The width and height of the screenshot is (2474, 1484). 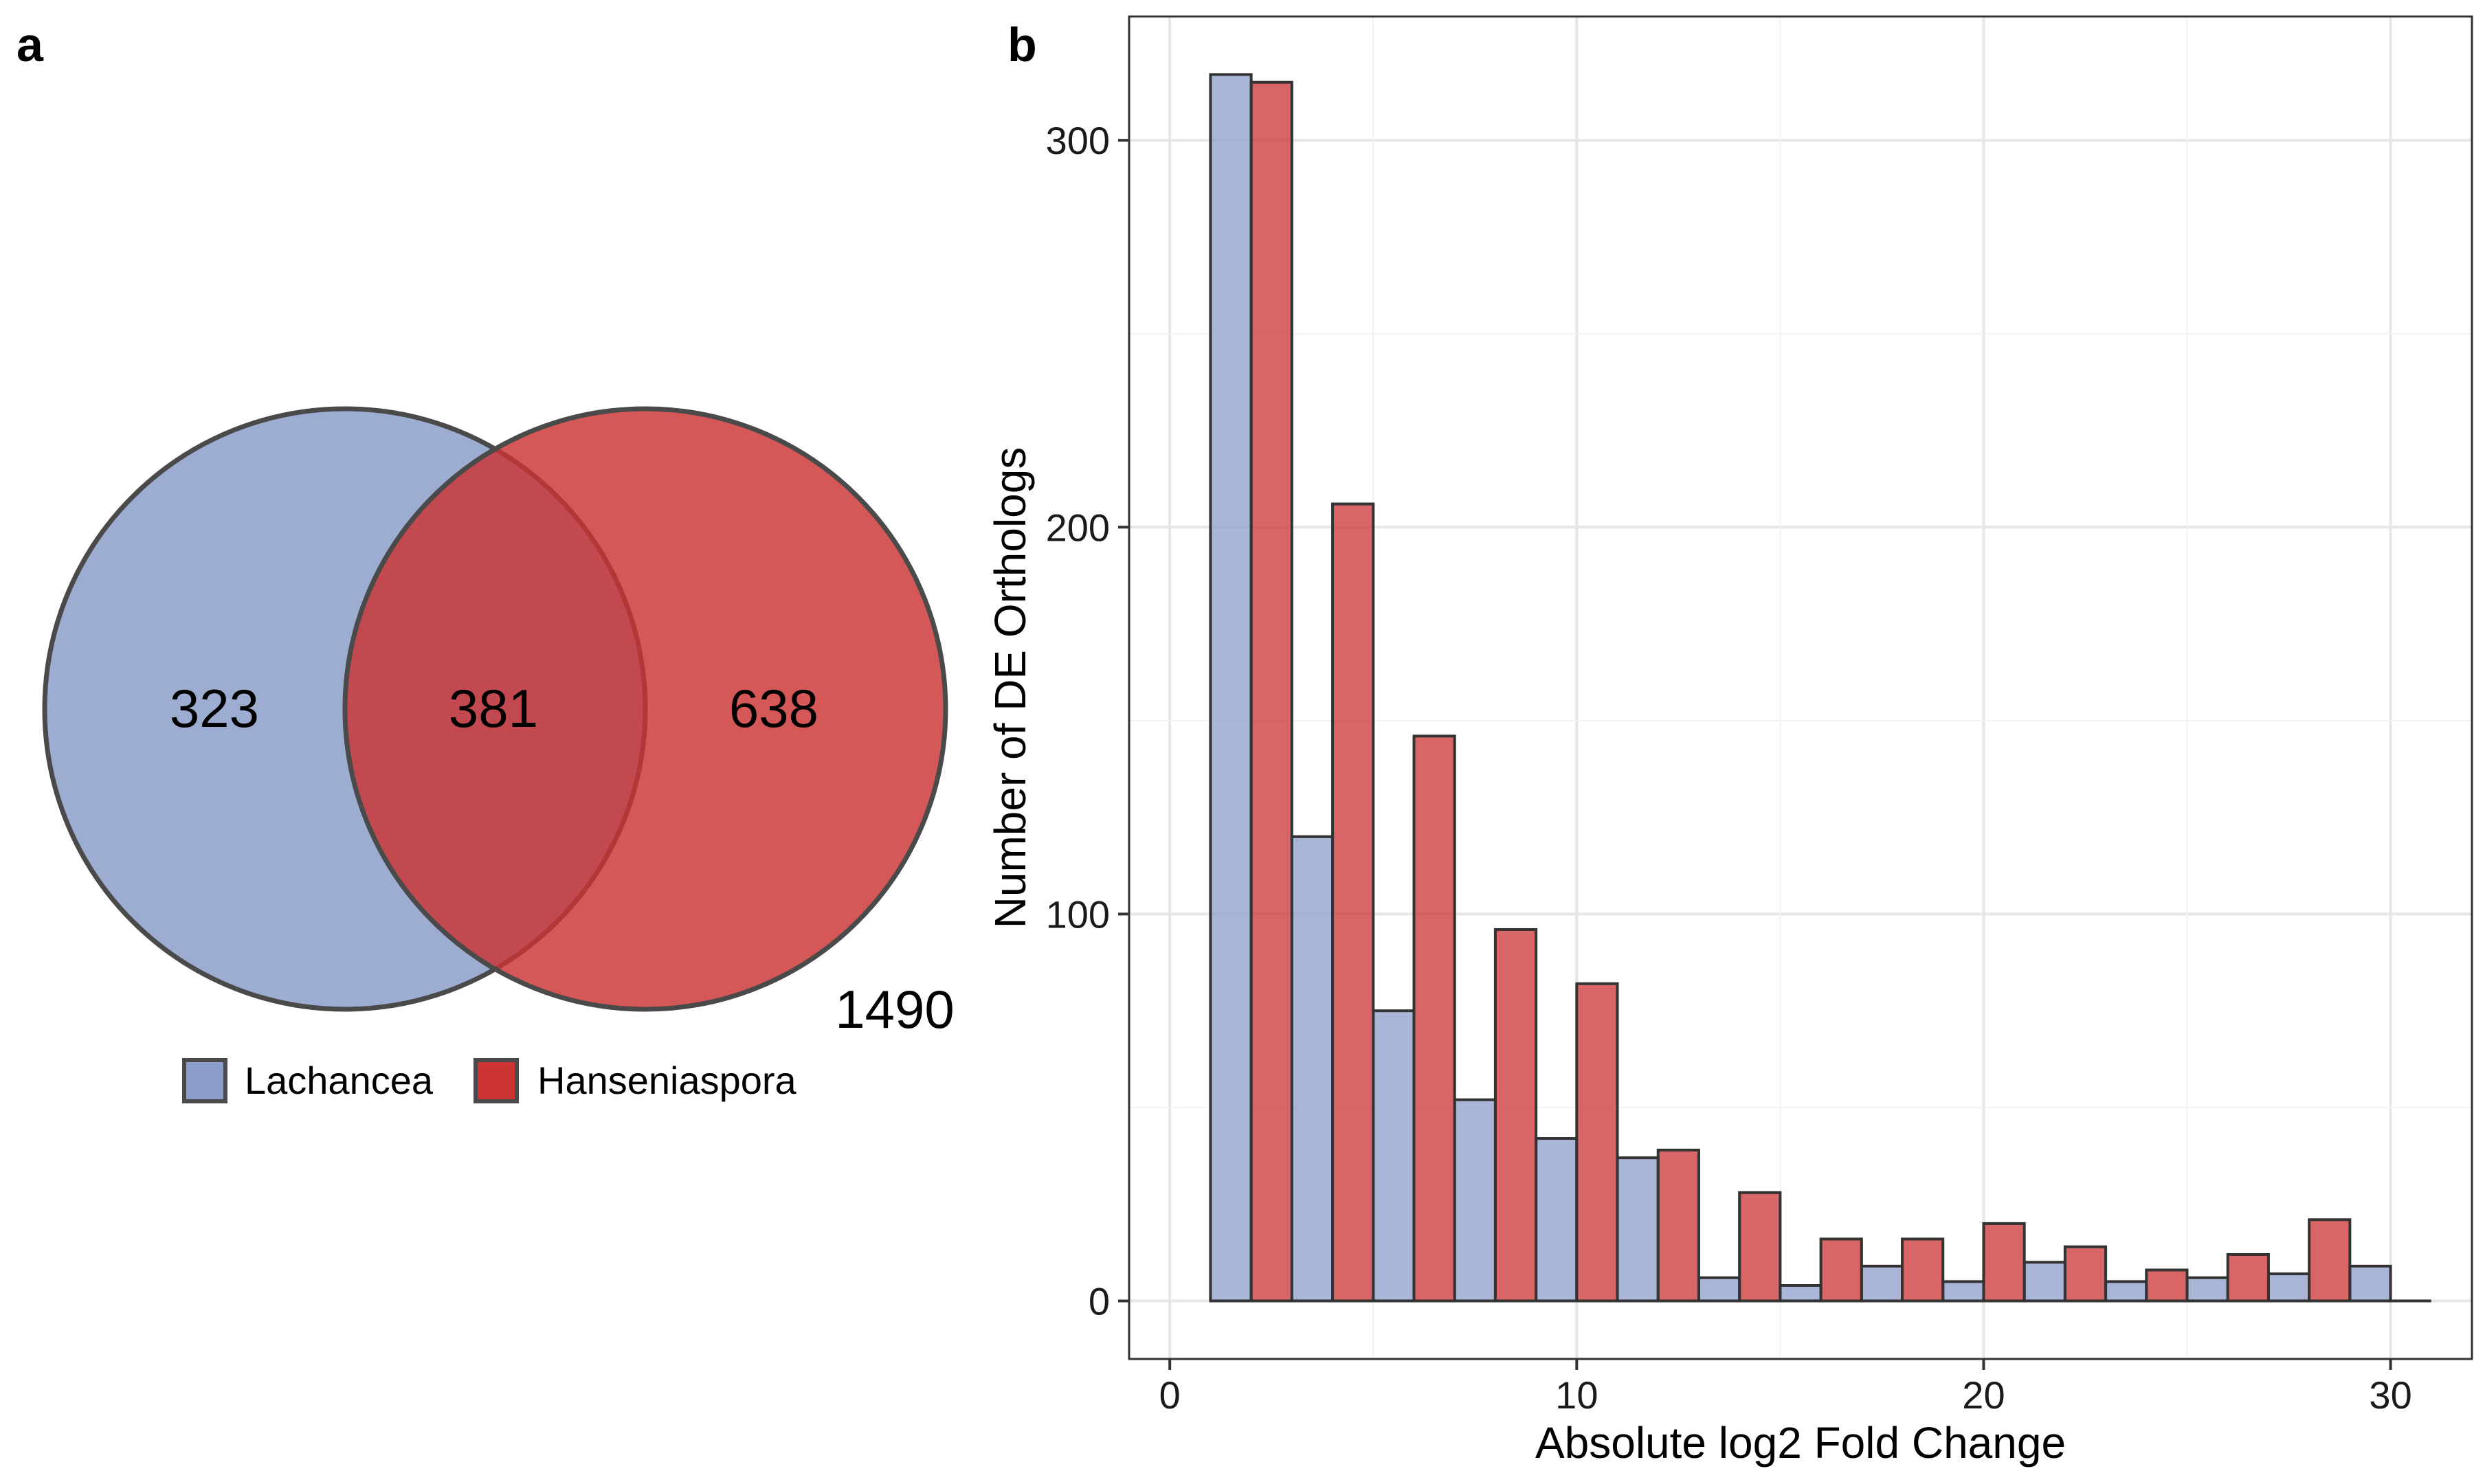 I want to click on venn-count-outside: 1490, so click(x=895, y=1009).